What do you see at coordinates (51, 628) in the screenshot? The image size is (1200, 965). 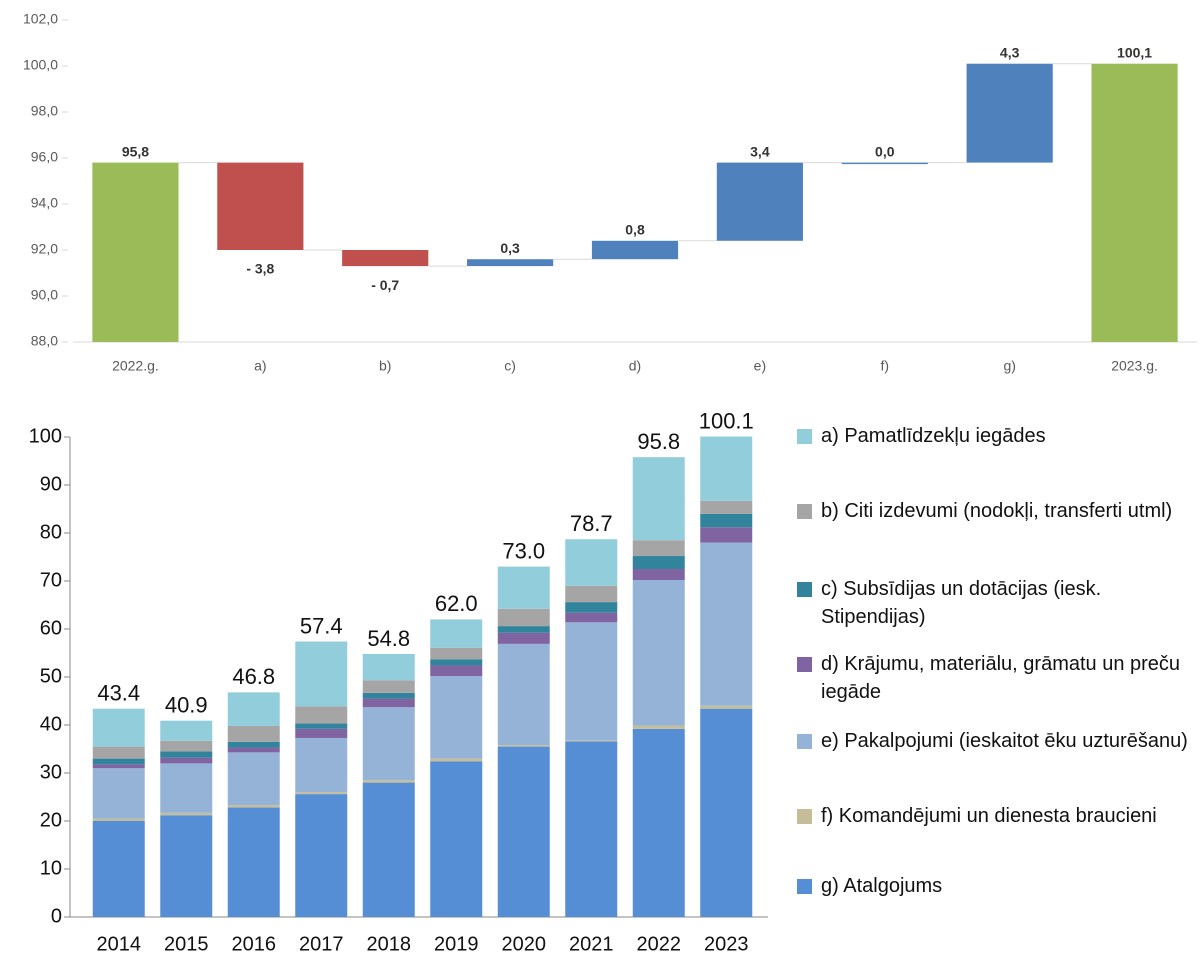 I see `y-tick-label: 60` at bounding box center [51, 628].